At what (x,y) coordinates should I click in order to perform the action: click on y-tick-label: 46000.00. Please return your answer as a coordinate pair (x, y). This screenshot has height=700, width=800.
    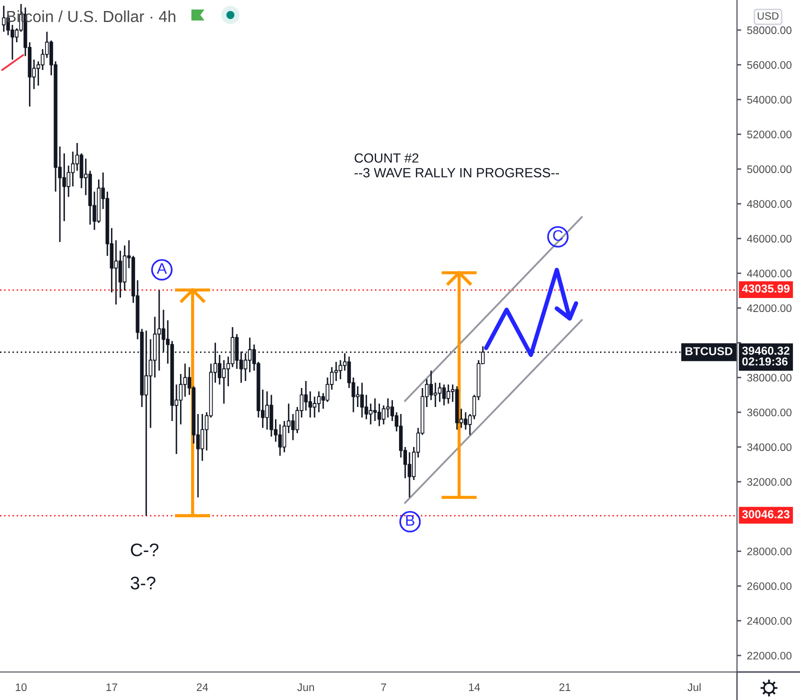
    Looking at the image, I should click on (769, 238).